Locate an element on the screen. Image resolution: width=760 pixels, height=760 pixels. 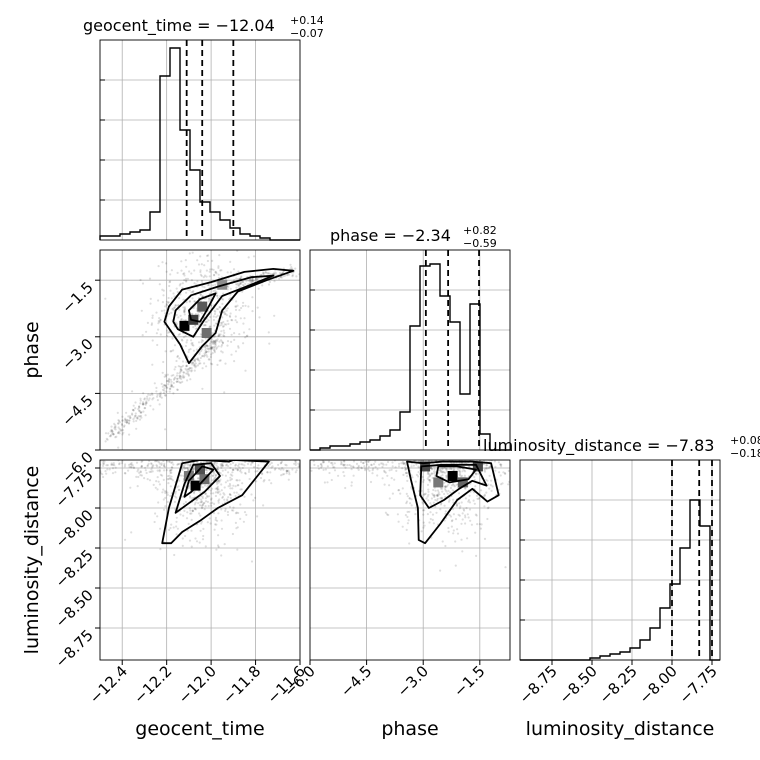
y-tick-label-luminosity_distance: −8.00 is located at coordinates (74, 528).